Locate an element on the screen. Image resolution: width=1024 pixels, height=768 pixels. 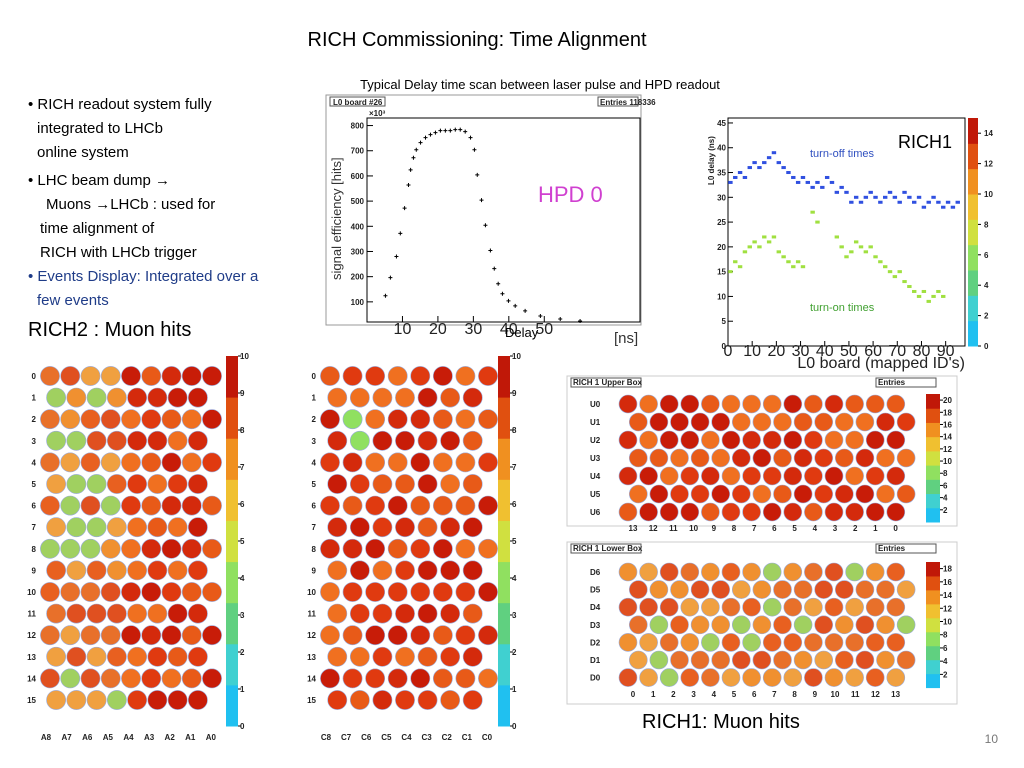
y-axis-label: signal efficiency [hits] is located at coordinates (336, 218).